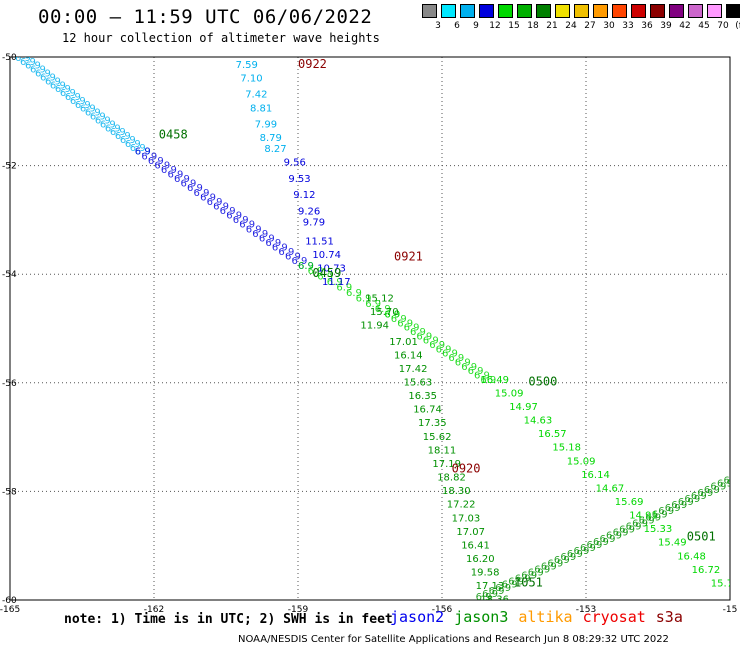 The width and height of the screenshot is (740, 650). I want to click on legend-label: 42, so click(685, 26).